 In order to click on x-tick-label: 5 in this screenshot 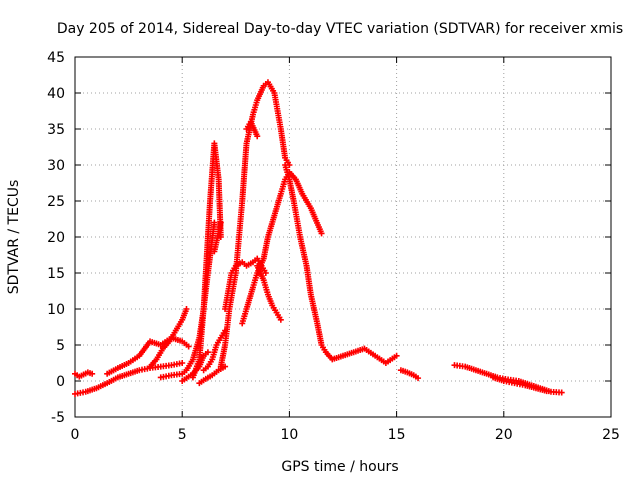, I will do `click(182, 435)`.